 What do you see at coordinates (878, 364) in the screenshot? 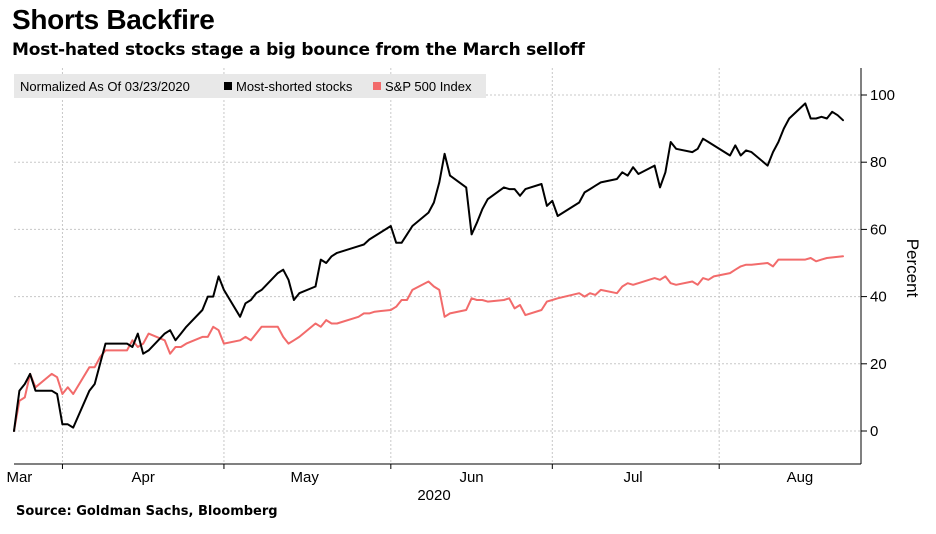
I see `y-tick-label-20: 20` at bounding box center [878, 364].